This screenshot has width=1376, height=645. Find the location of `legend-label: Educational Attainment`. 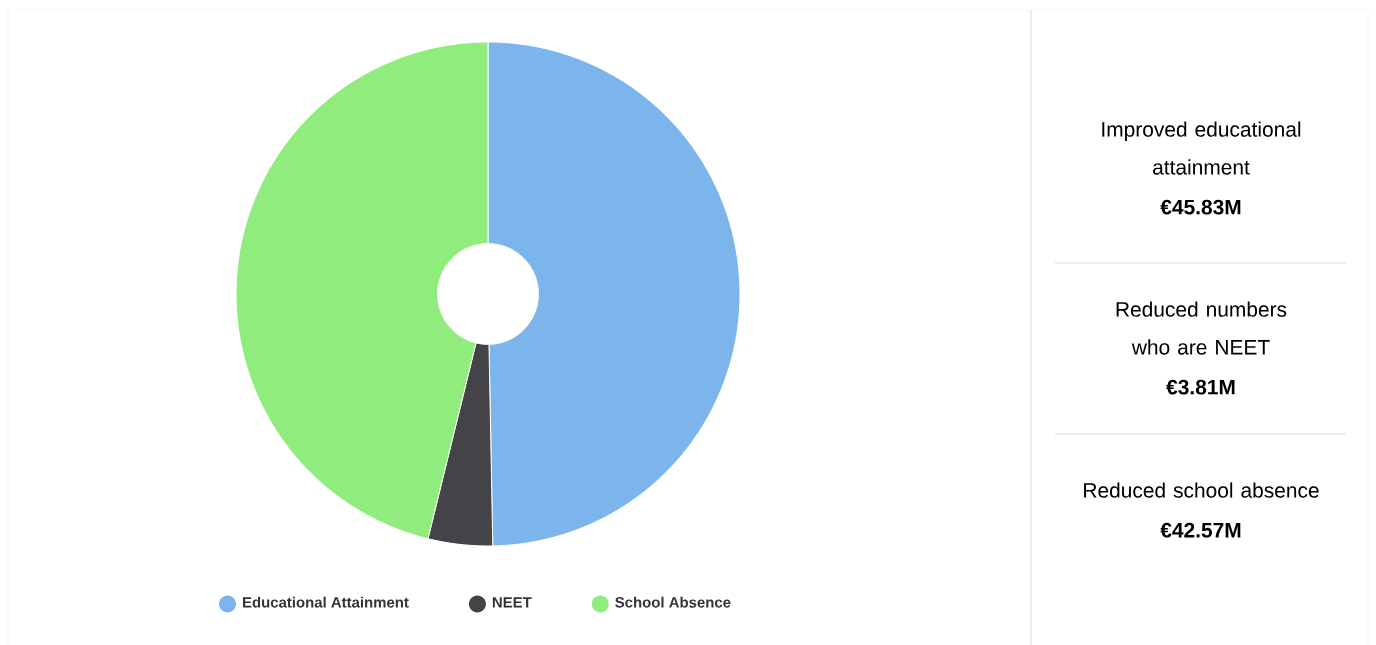

legend-label: Educational Attainment is located at coordinates (326, 602).